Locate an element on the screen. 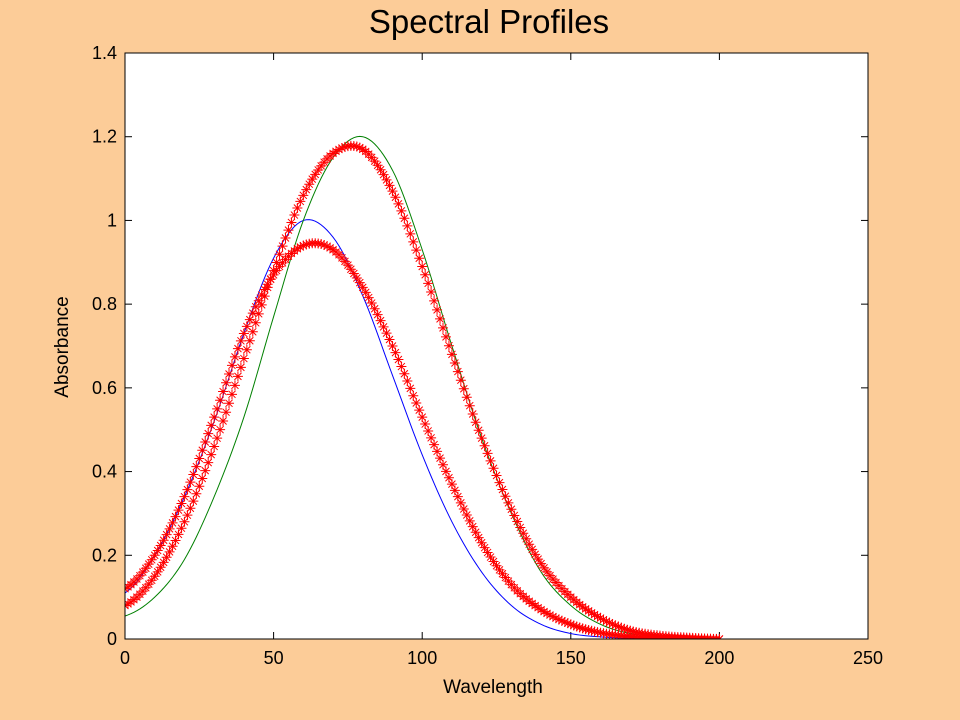 This screenshot has height=720, width=960. y-tick-label: 0.2 is located at coordinates (104, 555).